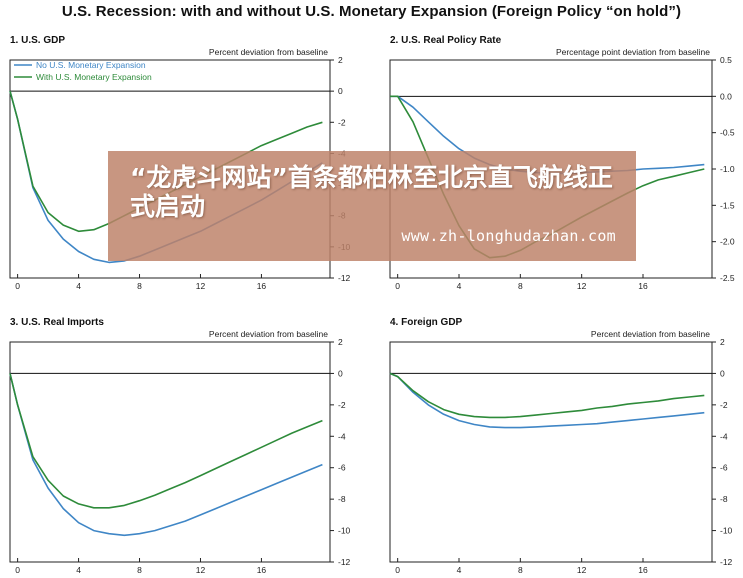 This screenshot has height=578, width=743. I want to click on panel-1-ytick-label: 0, so click(340, 91).